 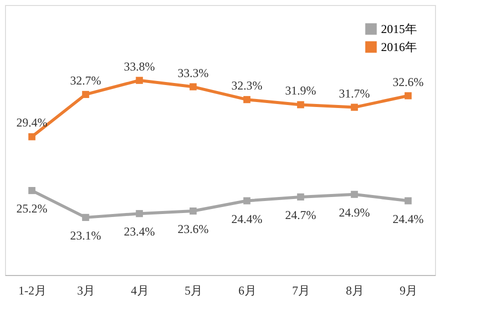 I want to click on data-label: 24.9%, so click(x=354, y=212).